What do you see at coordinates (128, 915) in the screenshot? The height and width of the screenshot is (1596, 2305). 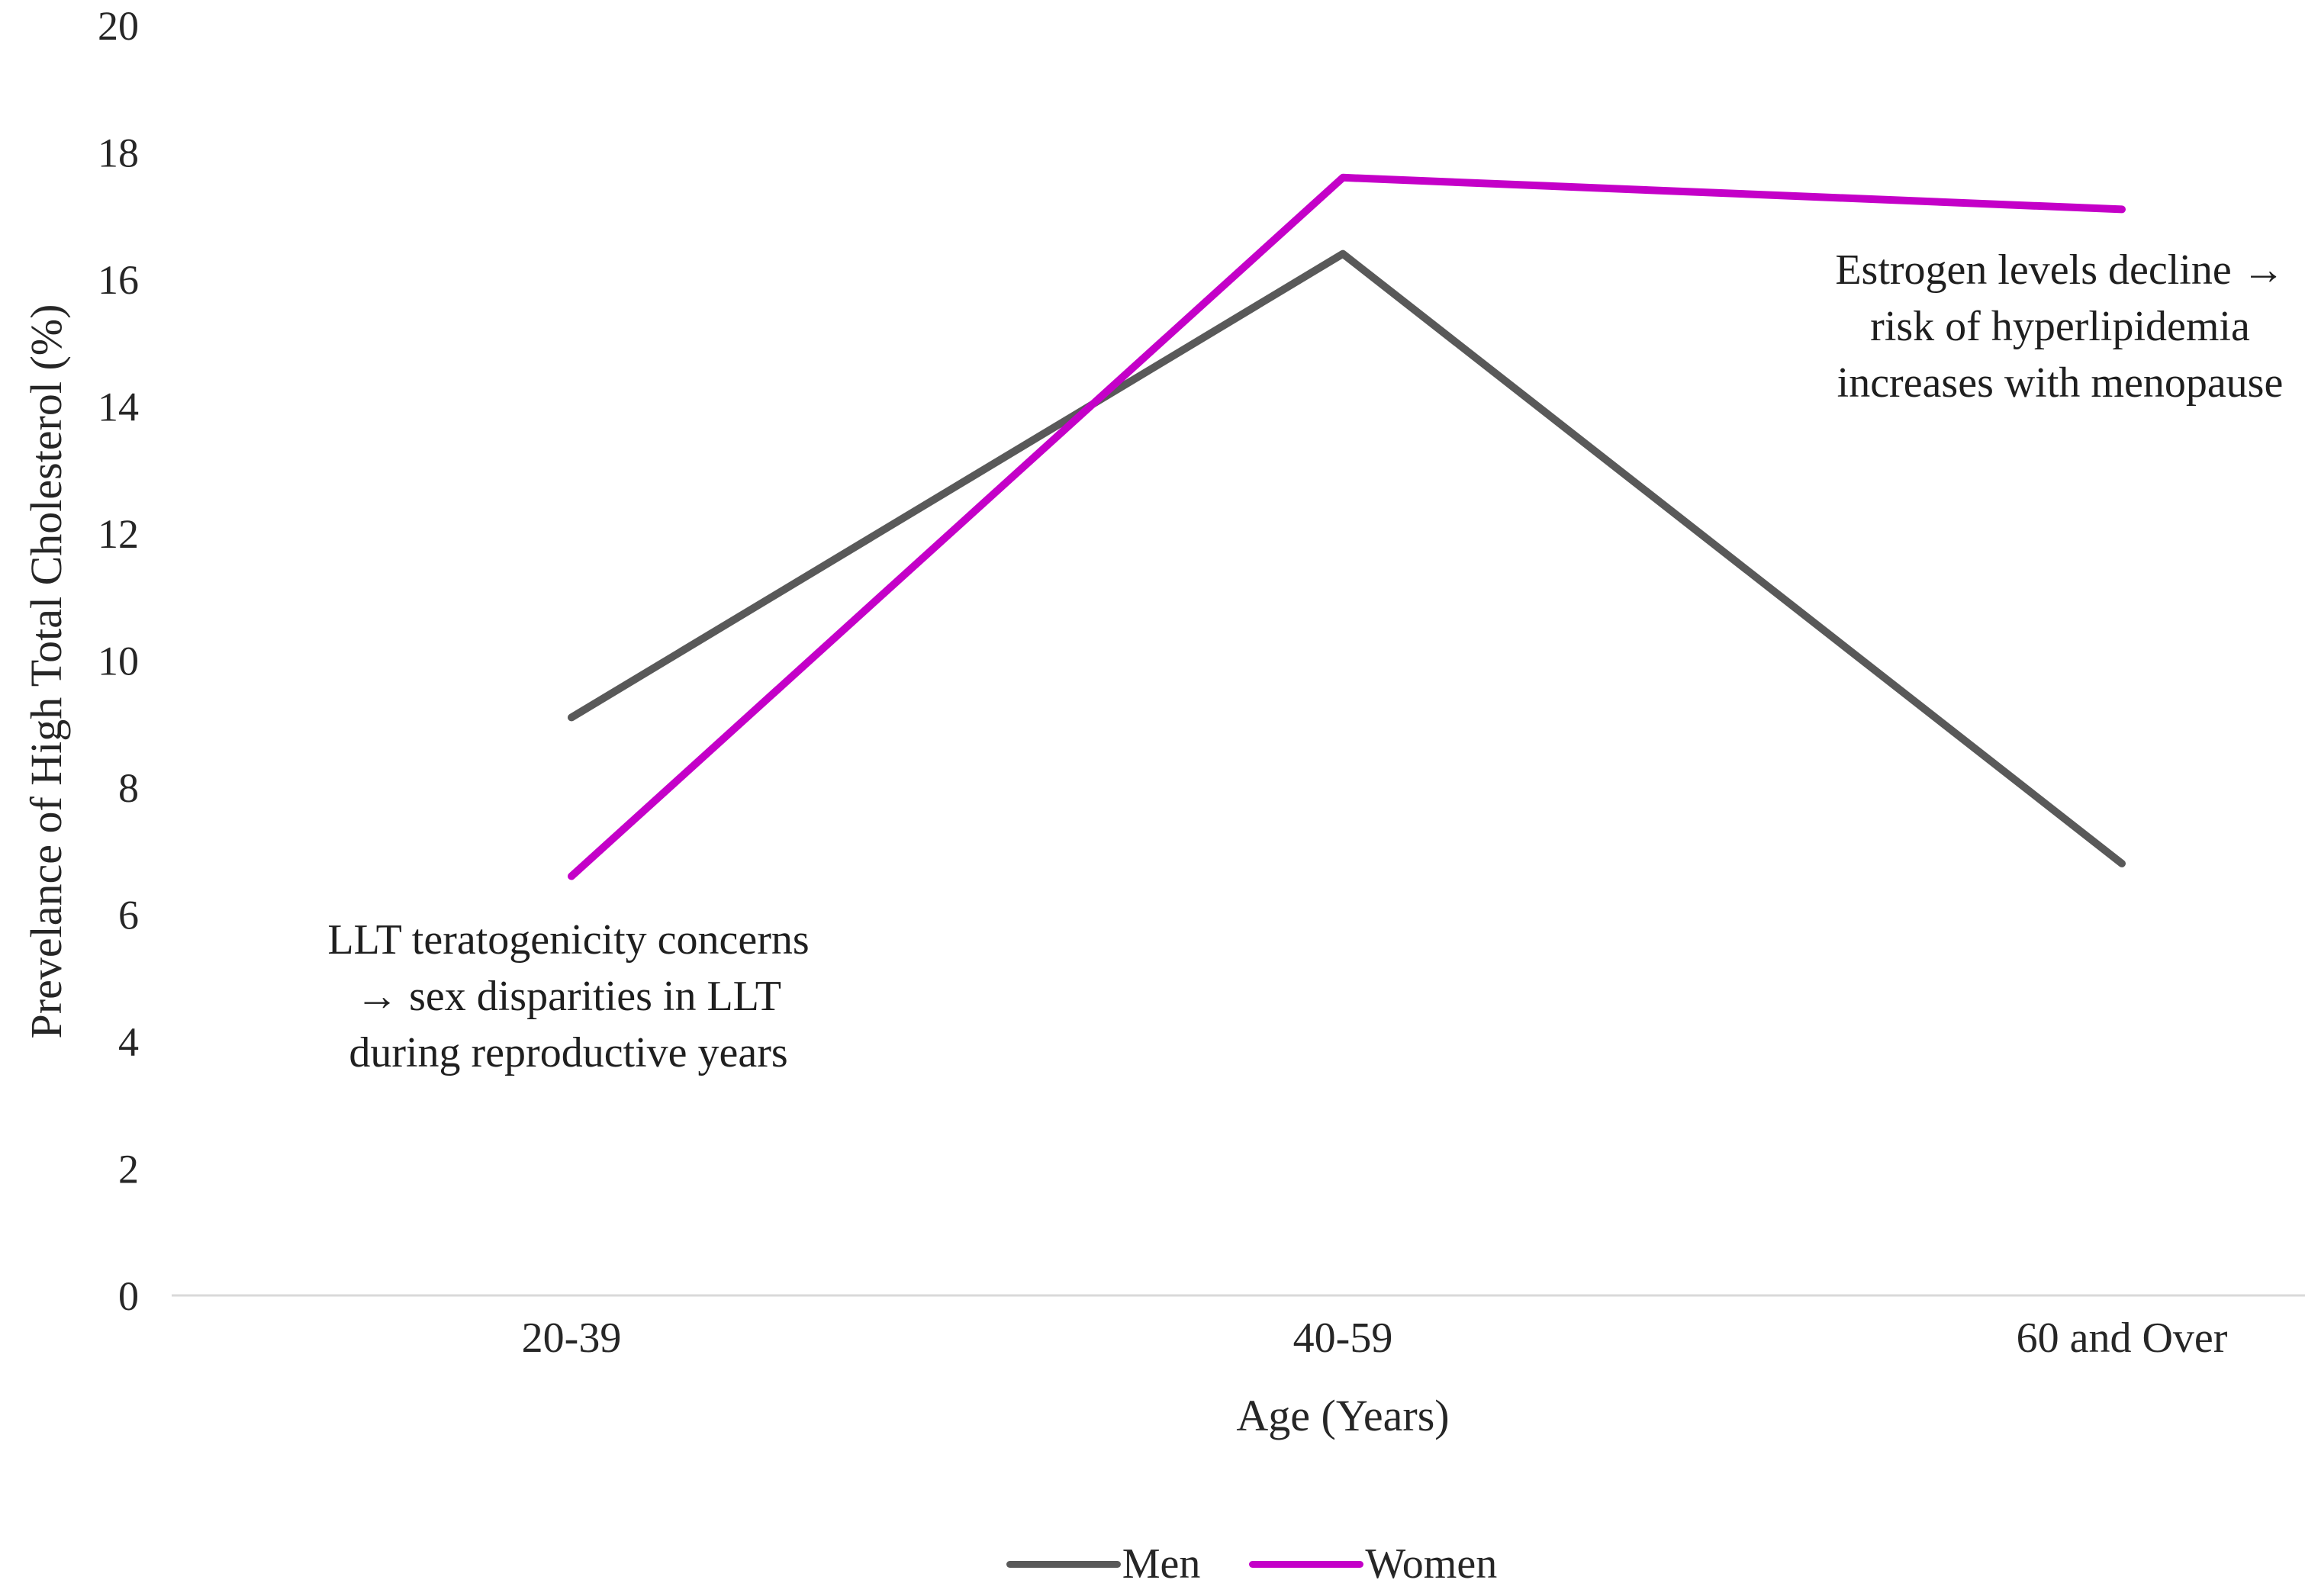 I see `y-tick-label: 6` at bounding box center [128, 915].